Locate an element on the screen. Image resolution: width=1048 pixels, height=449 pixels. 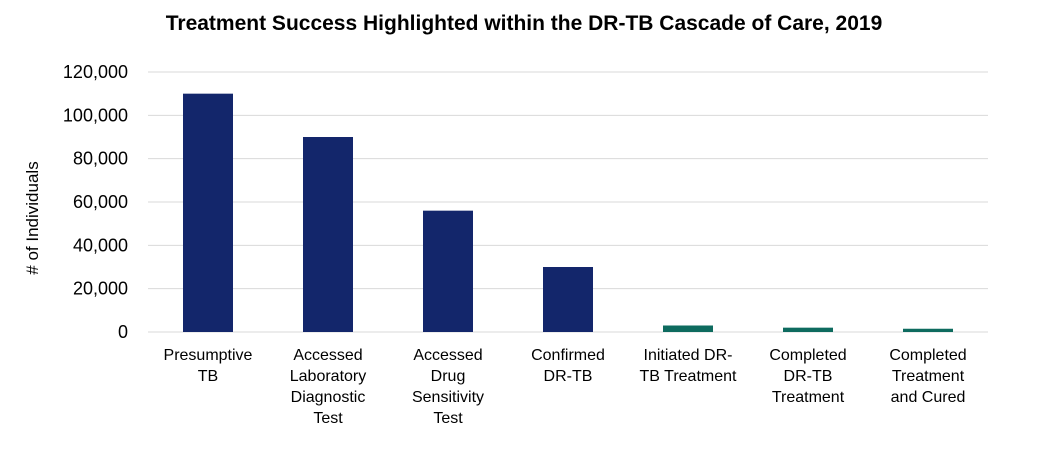
y-tick-label: 20,000 is located at coordinates (100, 289).